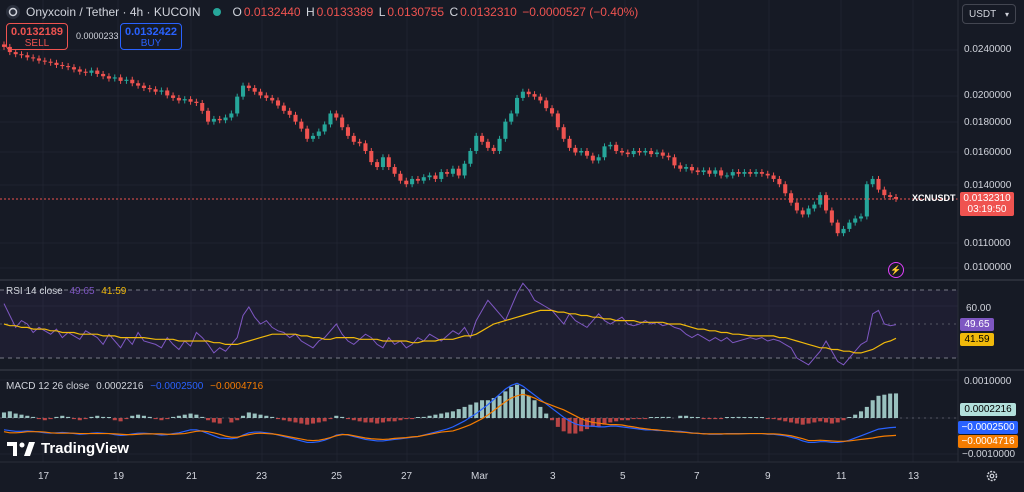  What do you see at coordinates (151, 36) in the screenshot?
I see `buy-button: 0.0132422 BUY` at bounding box center [151, 36].